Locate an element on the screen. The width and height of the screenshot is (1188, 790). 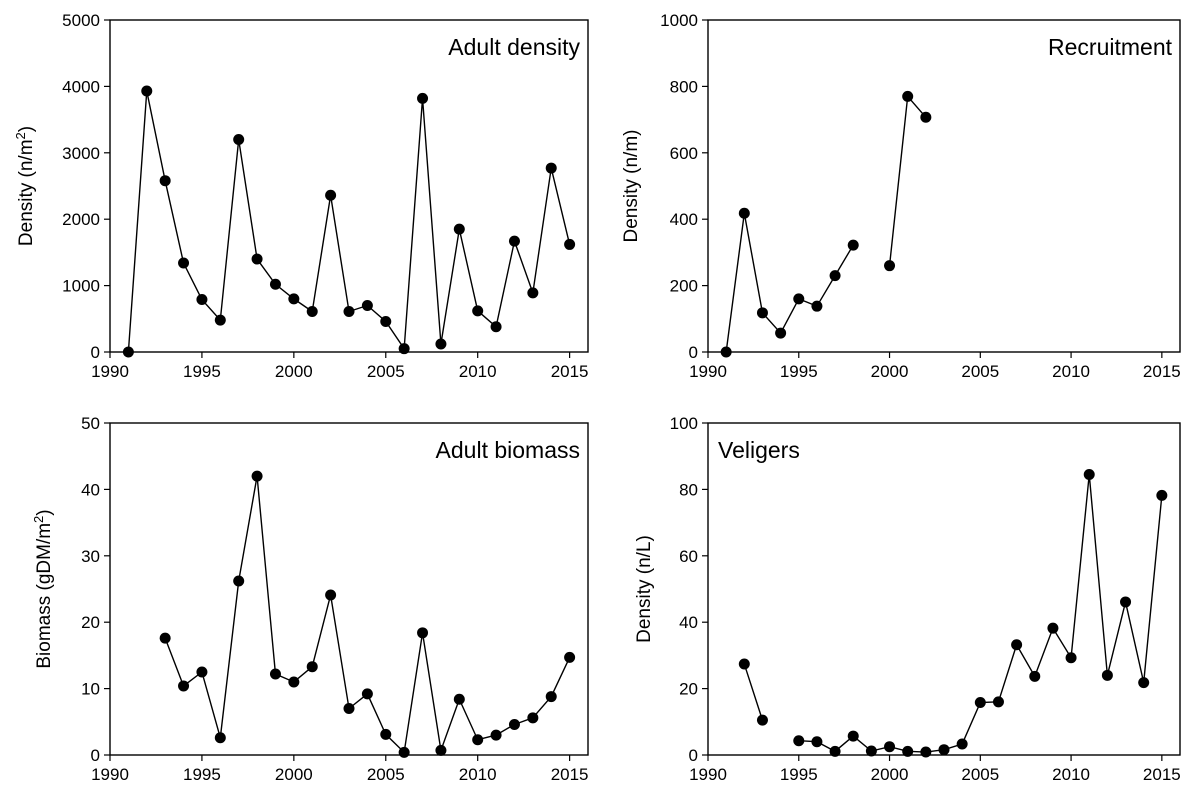
panel-title: Adult density is located at coordinates (514, 47).